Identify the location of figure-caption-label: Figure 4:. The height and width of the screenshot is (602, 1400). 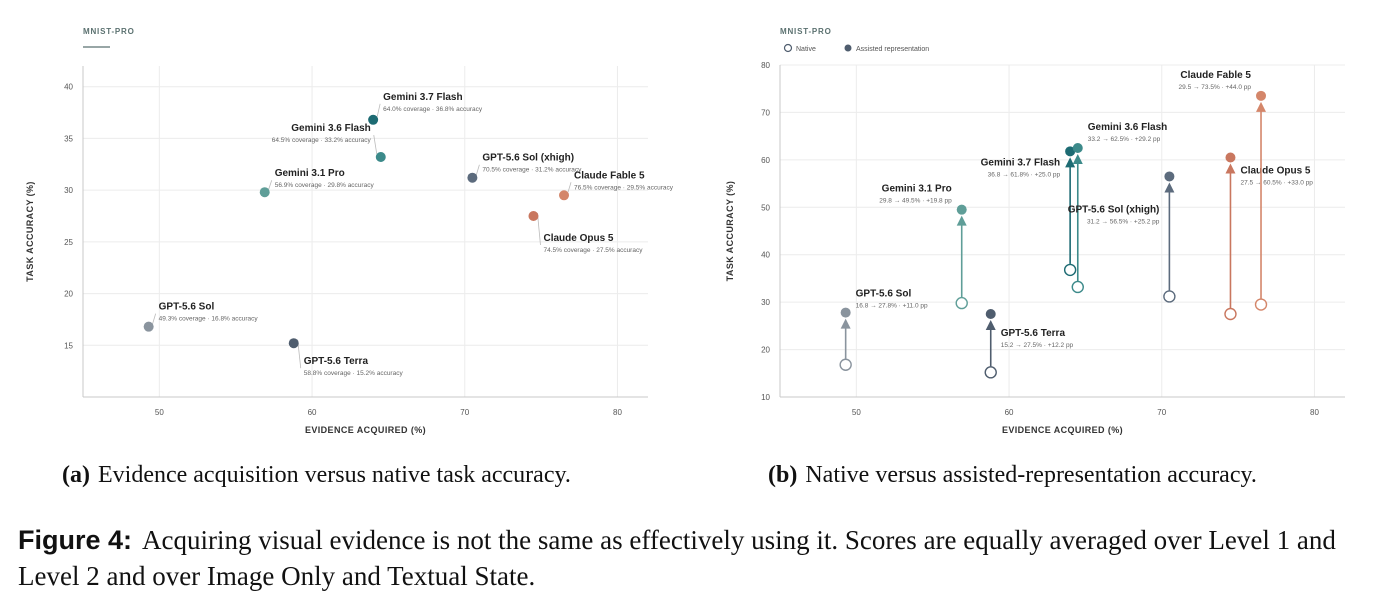
(75, 540).